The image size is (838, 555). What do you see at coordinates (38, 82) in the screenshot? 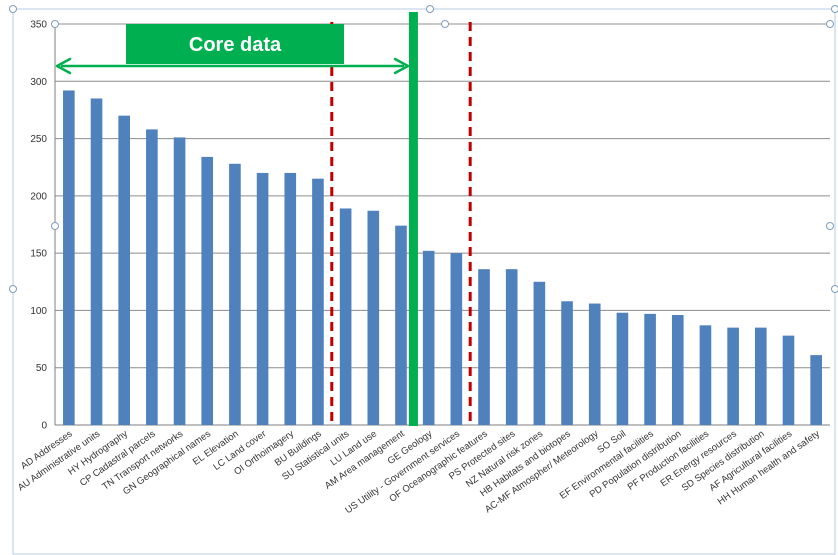
I see `y-tick-label: 300` at bounding box center [38, 82].